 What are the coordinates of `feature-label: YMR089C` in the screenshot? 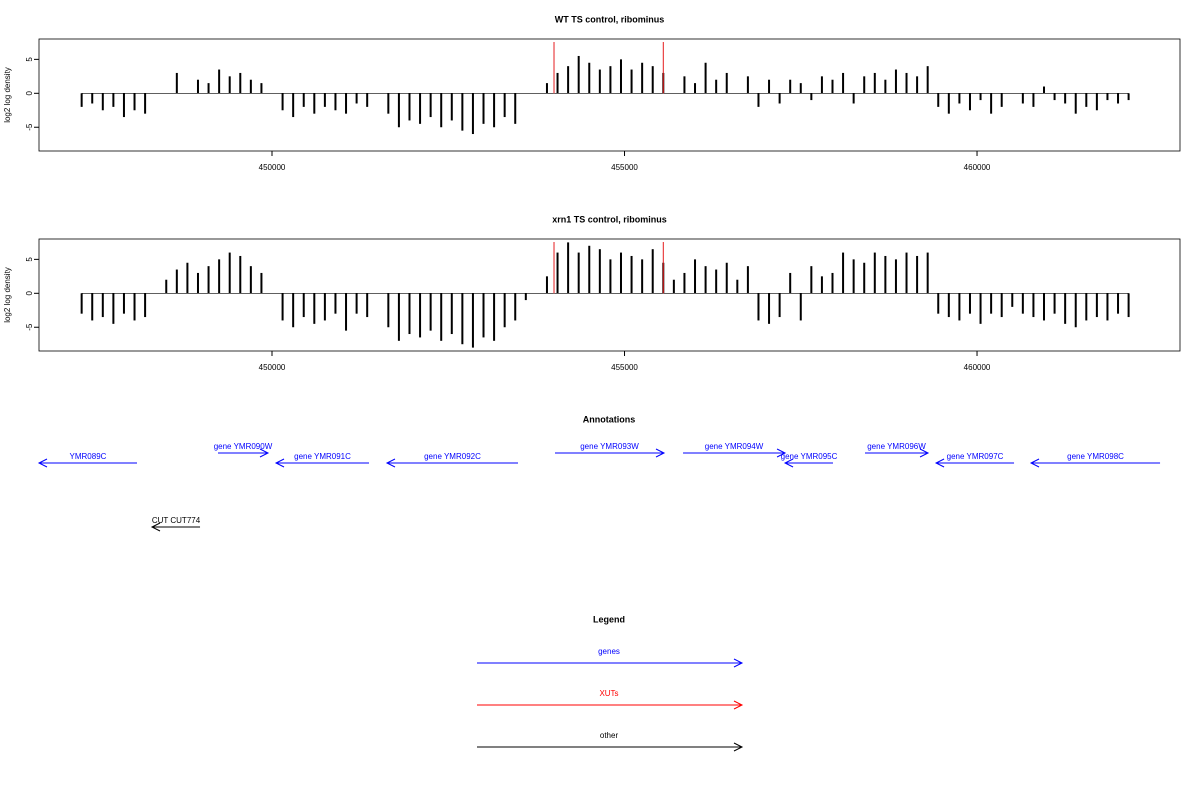 It's located at (88, 456).